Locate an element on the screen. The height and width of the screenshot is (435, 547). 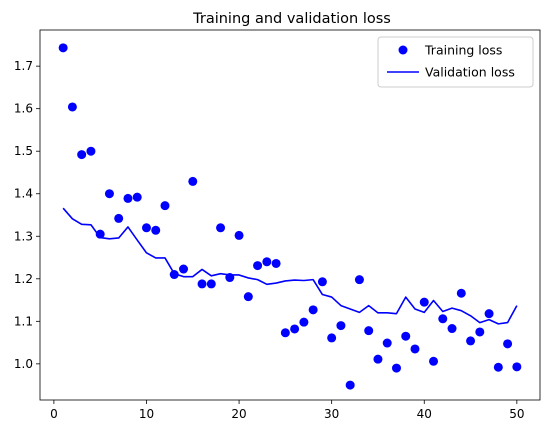
legend-training-loss-label: Training loss is located at coordinates (463, 50).